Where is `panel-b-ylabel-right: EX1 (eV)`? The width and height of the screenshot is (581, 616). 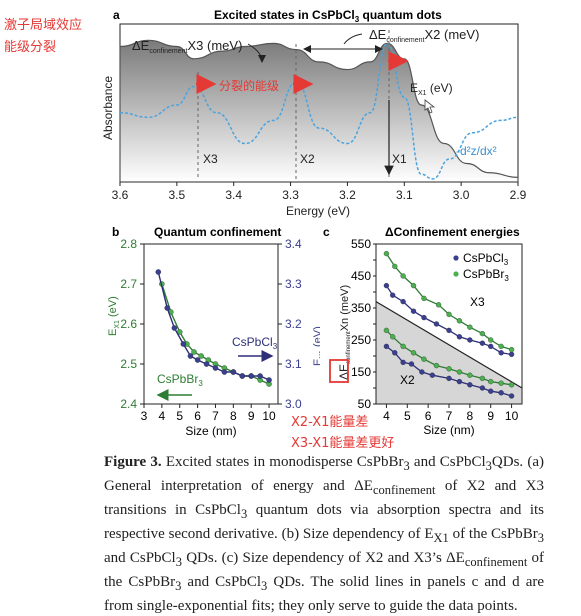 panel-b-ylabel-right: EX1 (eV) is located at coordinates (316, 346).